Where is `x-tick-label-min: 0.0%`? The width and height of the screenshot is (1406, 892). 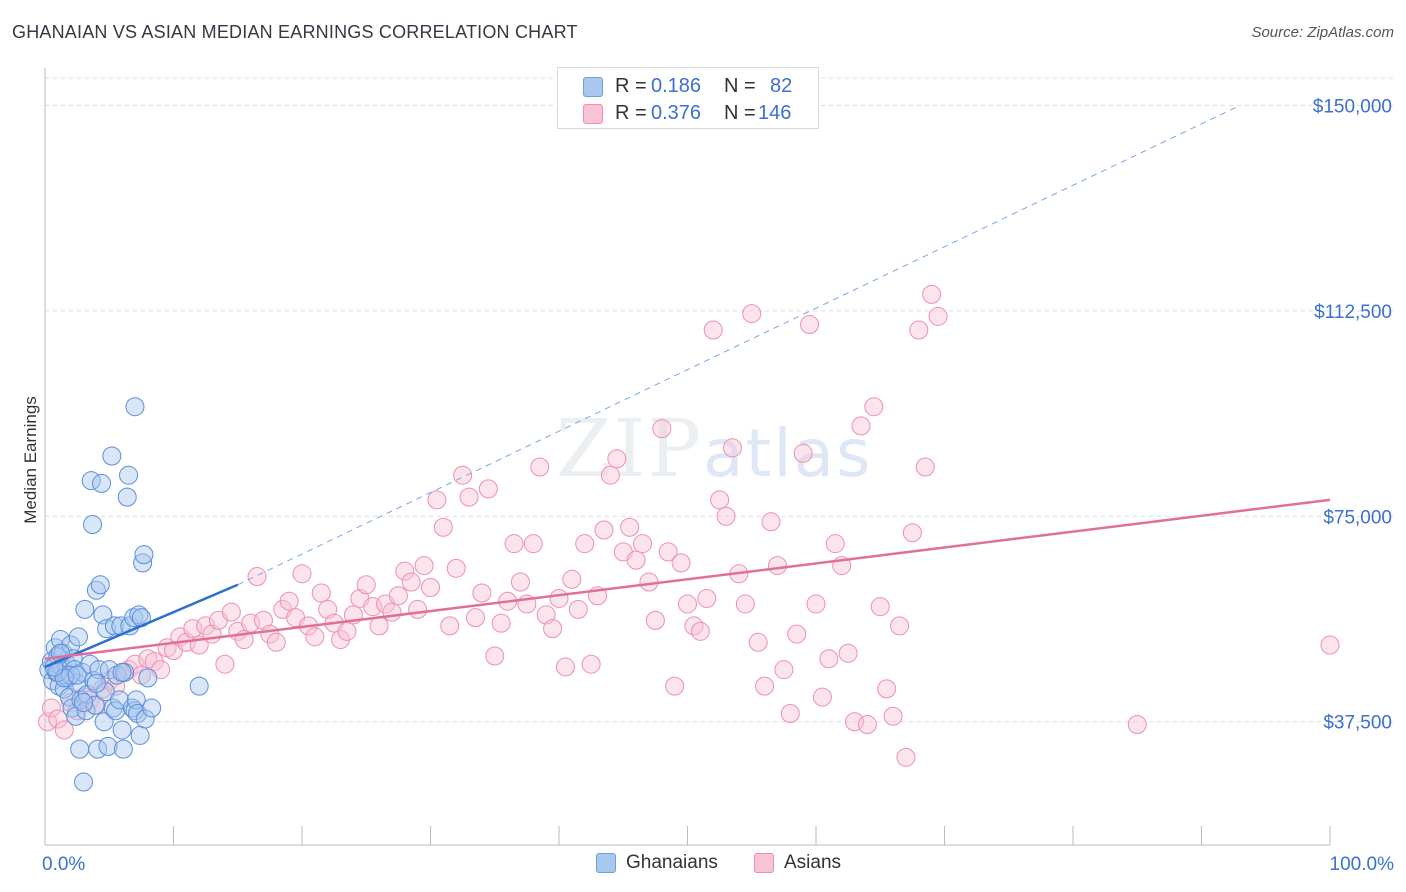 x-tick-label-min: 0.0% is located at coordinates (63, 864).